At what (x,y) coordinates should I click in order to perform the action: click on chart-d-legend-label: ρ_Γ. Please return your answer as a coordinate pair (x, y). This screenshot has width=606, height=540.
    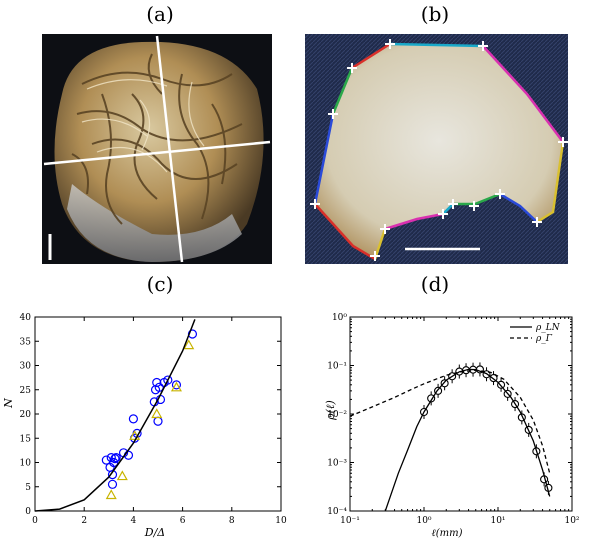
    Looking at the image, I should click on (544, 339).